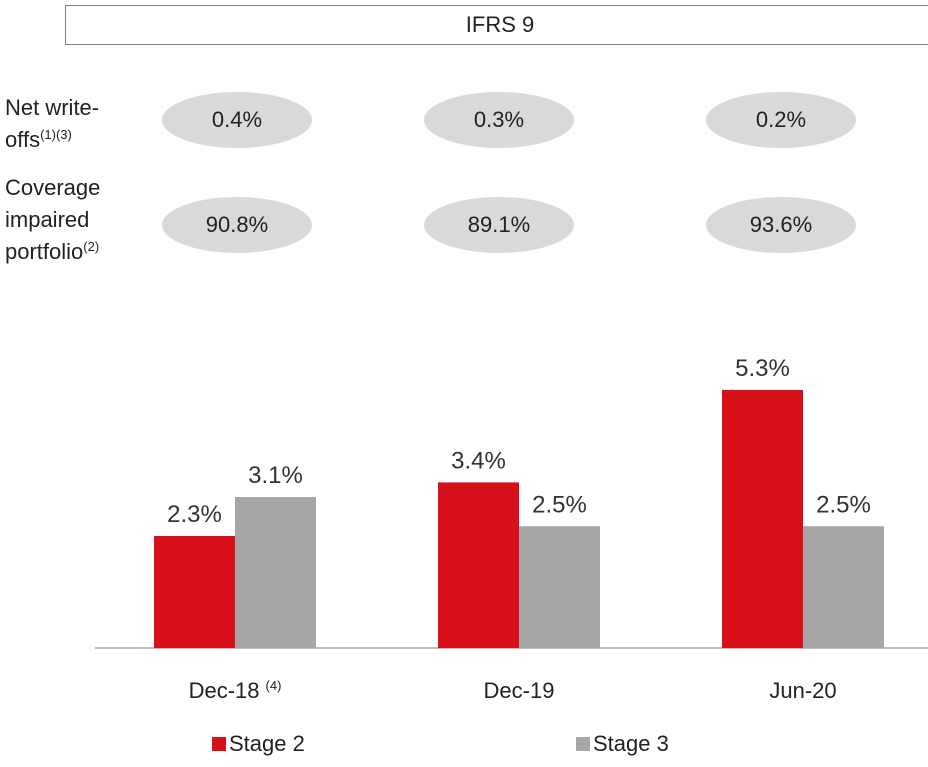 The height and width of the screenshot is (767, 928). I want to click on category: Jun-20, so click(802, 690).